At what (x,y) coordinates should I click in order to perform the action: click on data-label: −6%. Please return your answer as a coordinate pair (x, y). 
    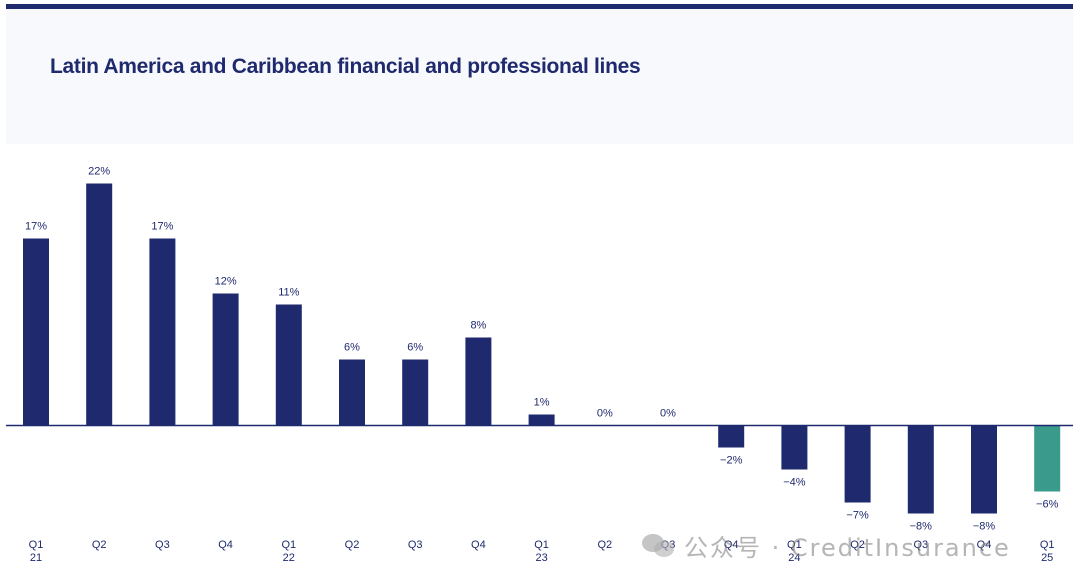
    Looking at the image, I should click on (1047, 505).